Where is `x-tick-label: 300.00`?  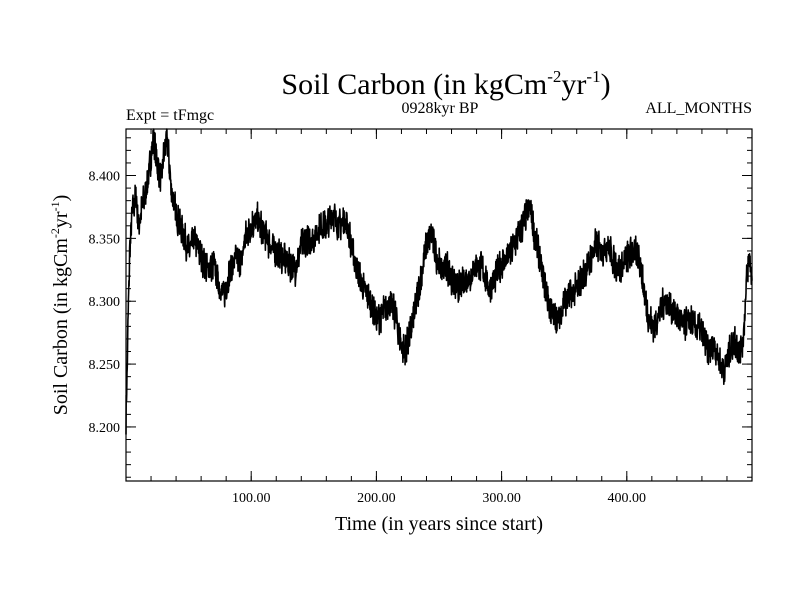
x-tick-label: 300.00 is located at coordinates (501, 498).